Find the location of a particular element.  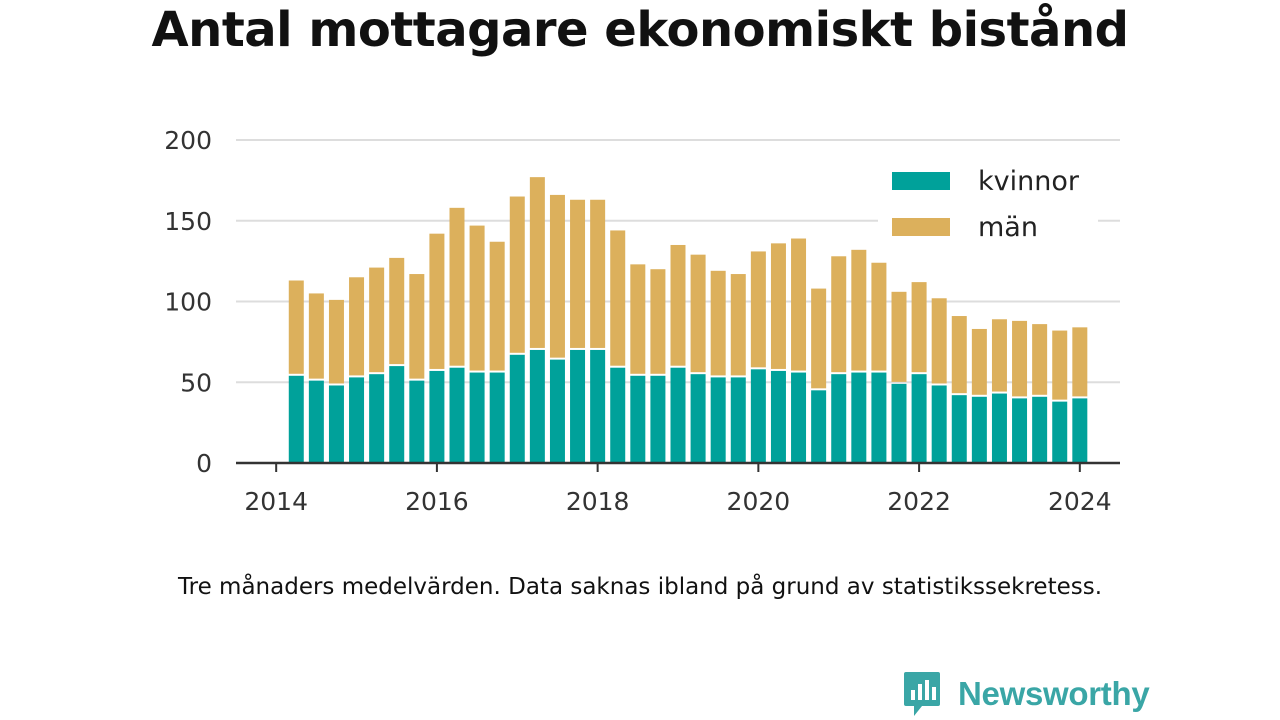

y-tick-label: 200 is located at coordinates (188, 140).